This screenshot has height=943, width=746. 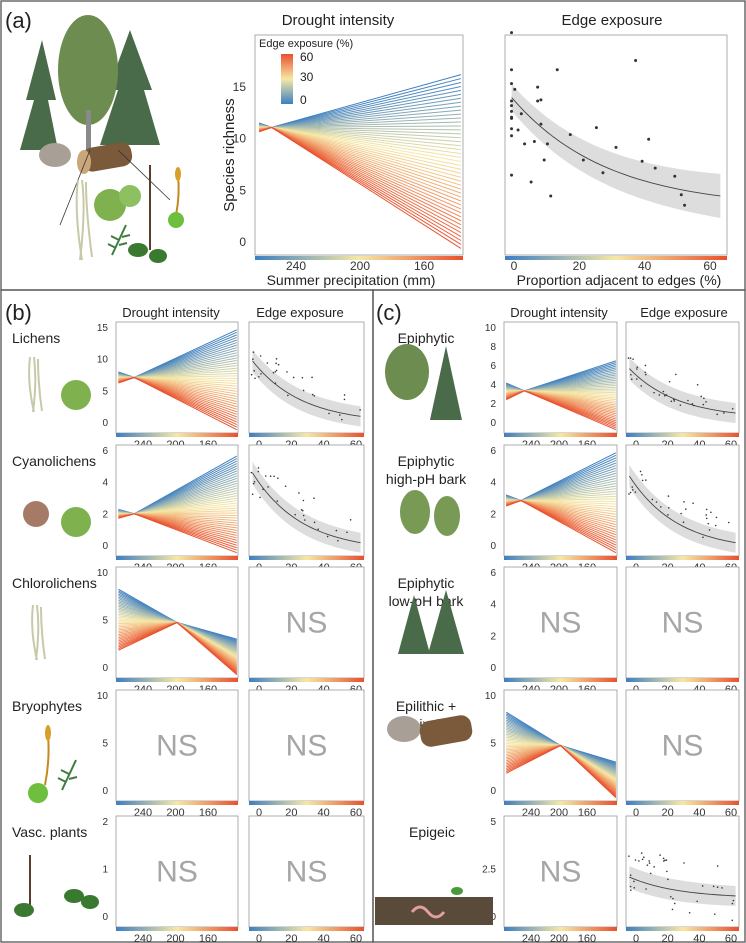 What do you see at coordinates (493, 668) in the screenshot?
I see `y-tick-label: 0` at bounding box center [493, 668].